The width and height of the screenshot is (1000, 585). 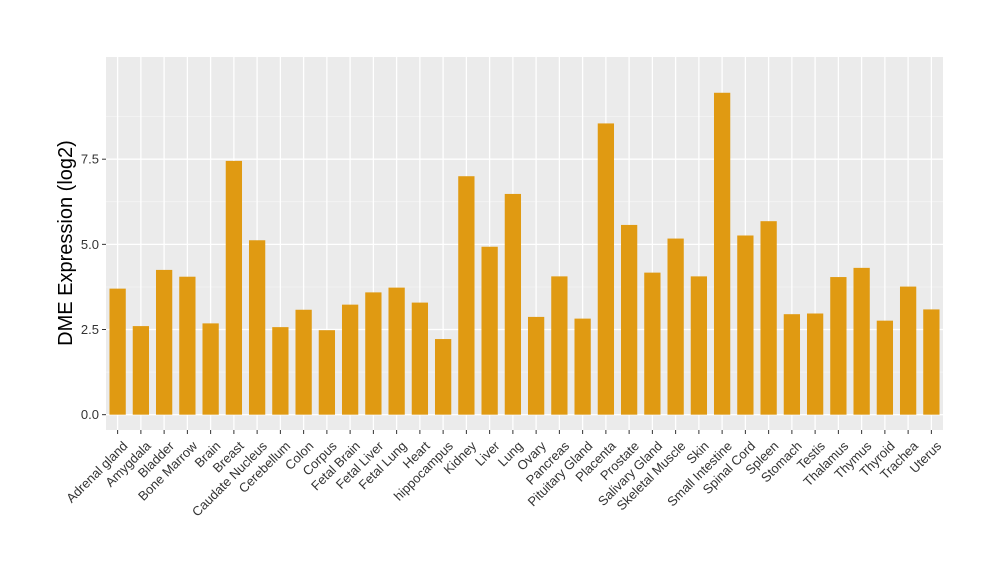 I want to click on bar-salivary-gland, so click(x=652, y=343).